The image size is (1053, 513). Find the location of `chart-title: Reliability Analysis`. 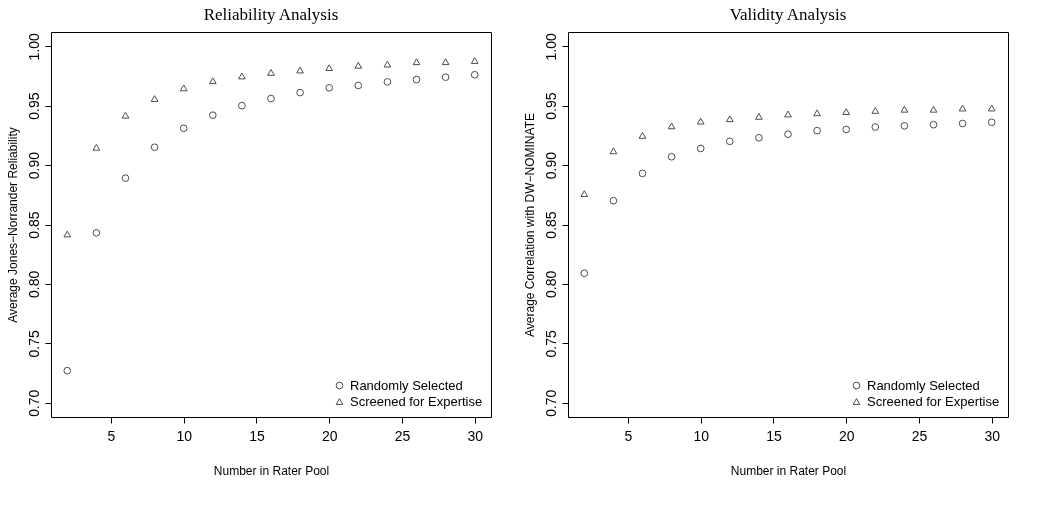

chart-title: Reliability Analysis is located at coordinates (271, 14).